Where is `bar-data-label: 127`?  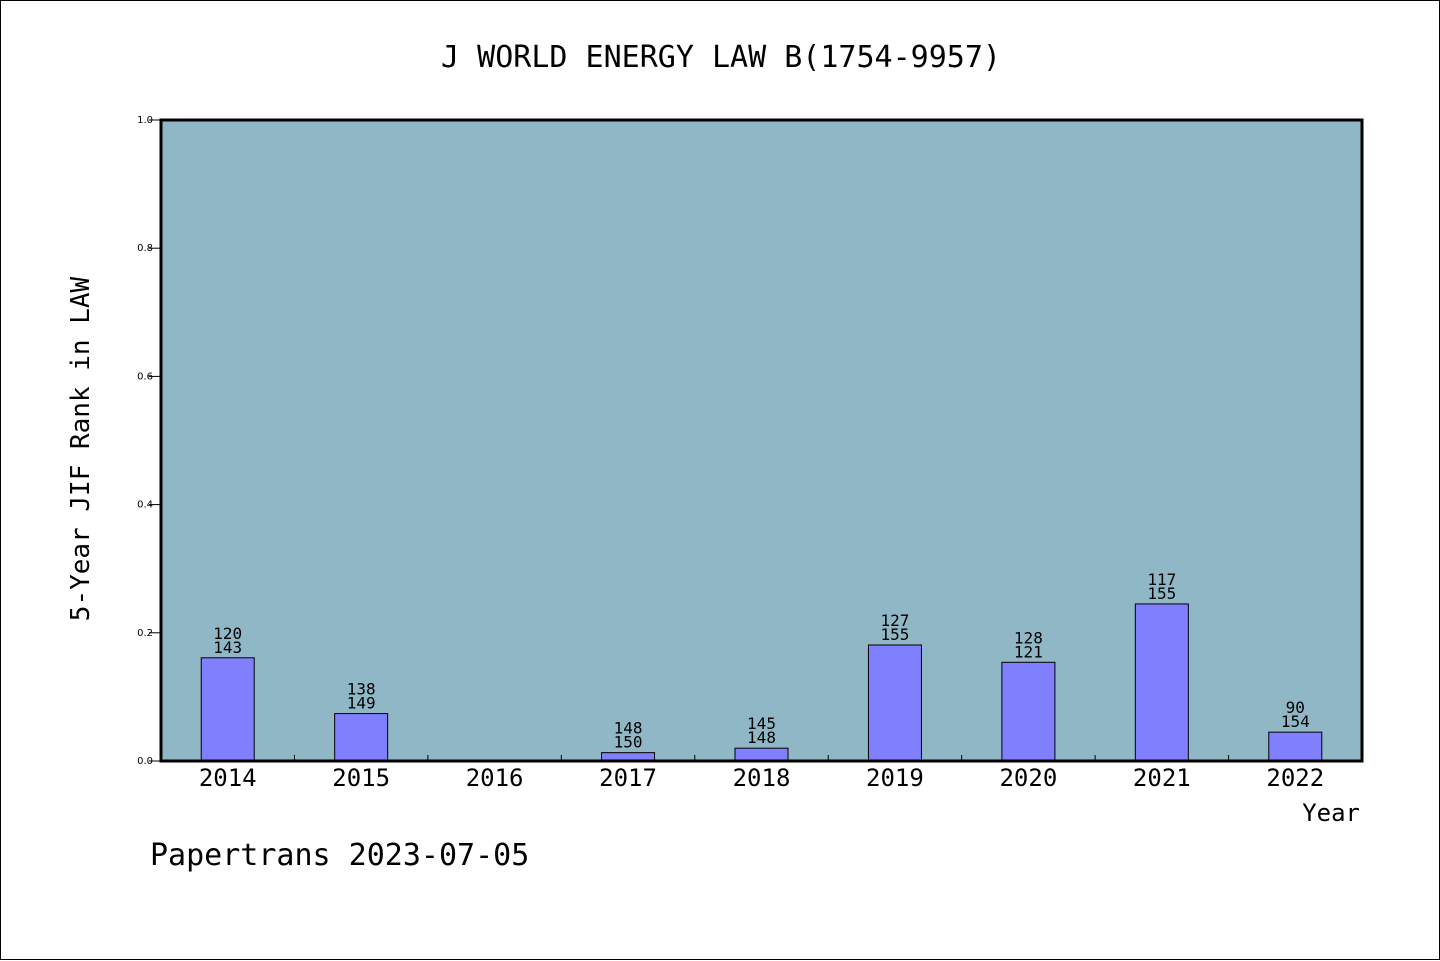
bar-data-label: 127 is located at coordinates (894, 620).